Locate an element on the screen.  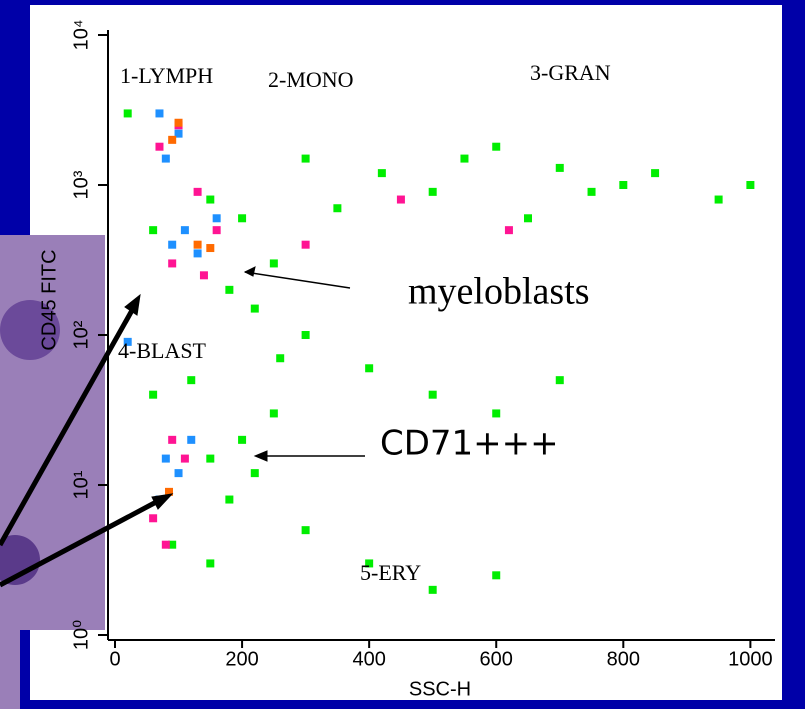
micrograph is located at coordinates (10, 669).